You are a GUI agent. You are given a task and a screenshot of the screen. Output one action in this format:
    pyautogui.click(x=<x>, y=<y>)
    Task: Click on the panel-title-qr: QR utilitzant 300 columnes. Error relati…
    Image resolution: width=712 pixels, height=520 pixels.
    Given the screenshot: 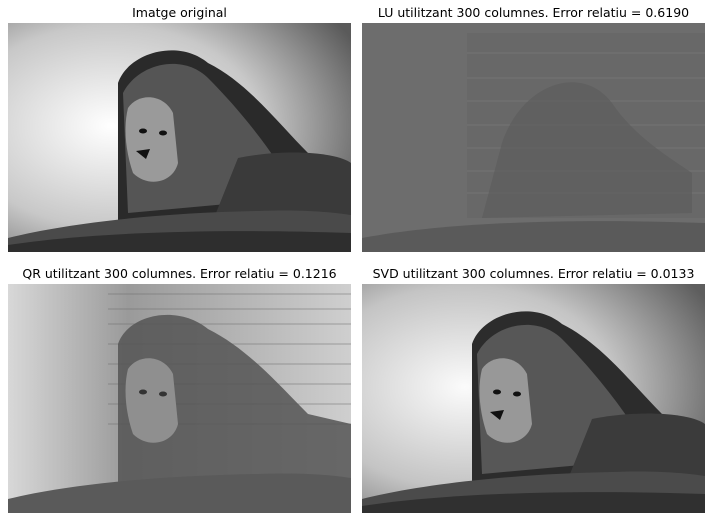 What is the action you would take?
    pyautogui.click(x=179, y=273)
    